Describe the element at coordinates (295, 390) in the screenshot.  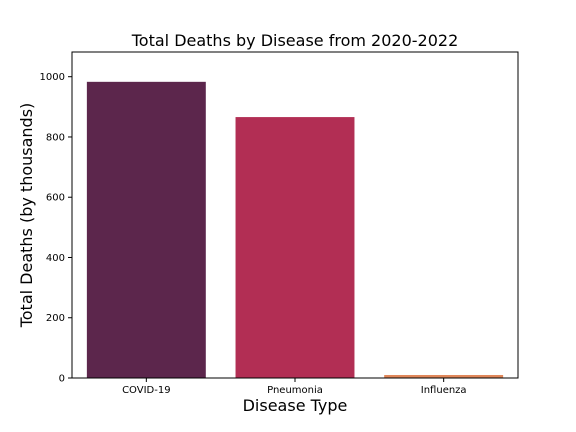
I see `x-tick-label: Pneumonia` at that location.